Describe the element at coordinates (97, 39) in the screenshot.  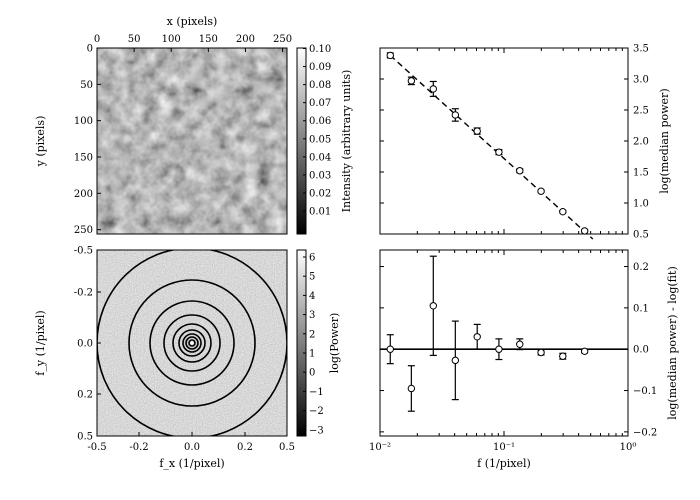
I see `x-tick-label: 0` at that location.